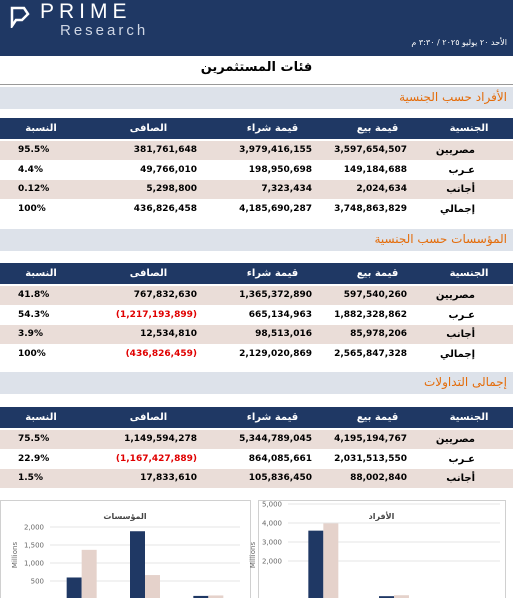 This screenshot has width=513, height=598. Describe the element at coordinates (280, 169) in the screenshot. I see `table-cell: 198,950,698` at that location.